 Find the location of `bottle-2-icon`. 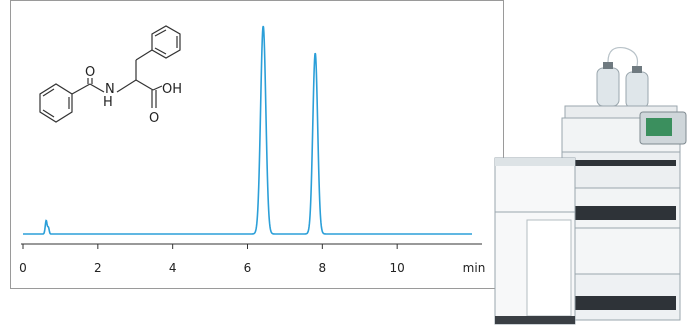

bottle-2-icon is located at coordinates (637, 90).